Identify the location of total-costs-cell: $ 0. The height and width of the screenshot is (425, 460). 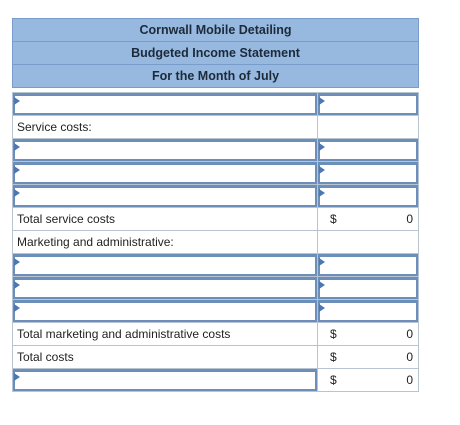
(368, 357).